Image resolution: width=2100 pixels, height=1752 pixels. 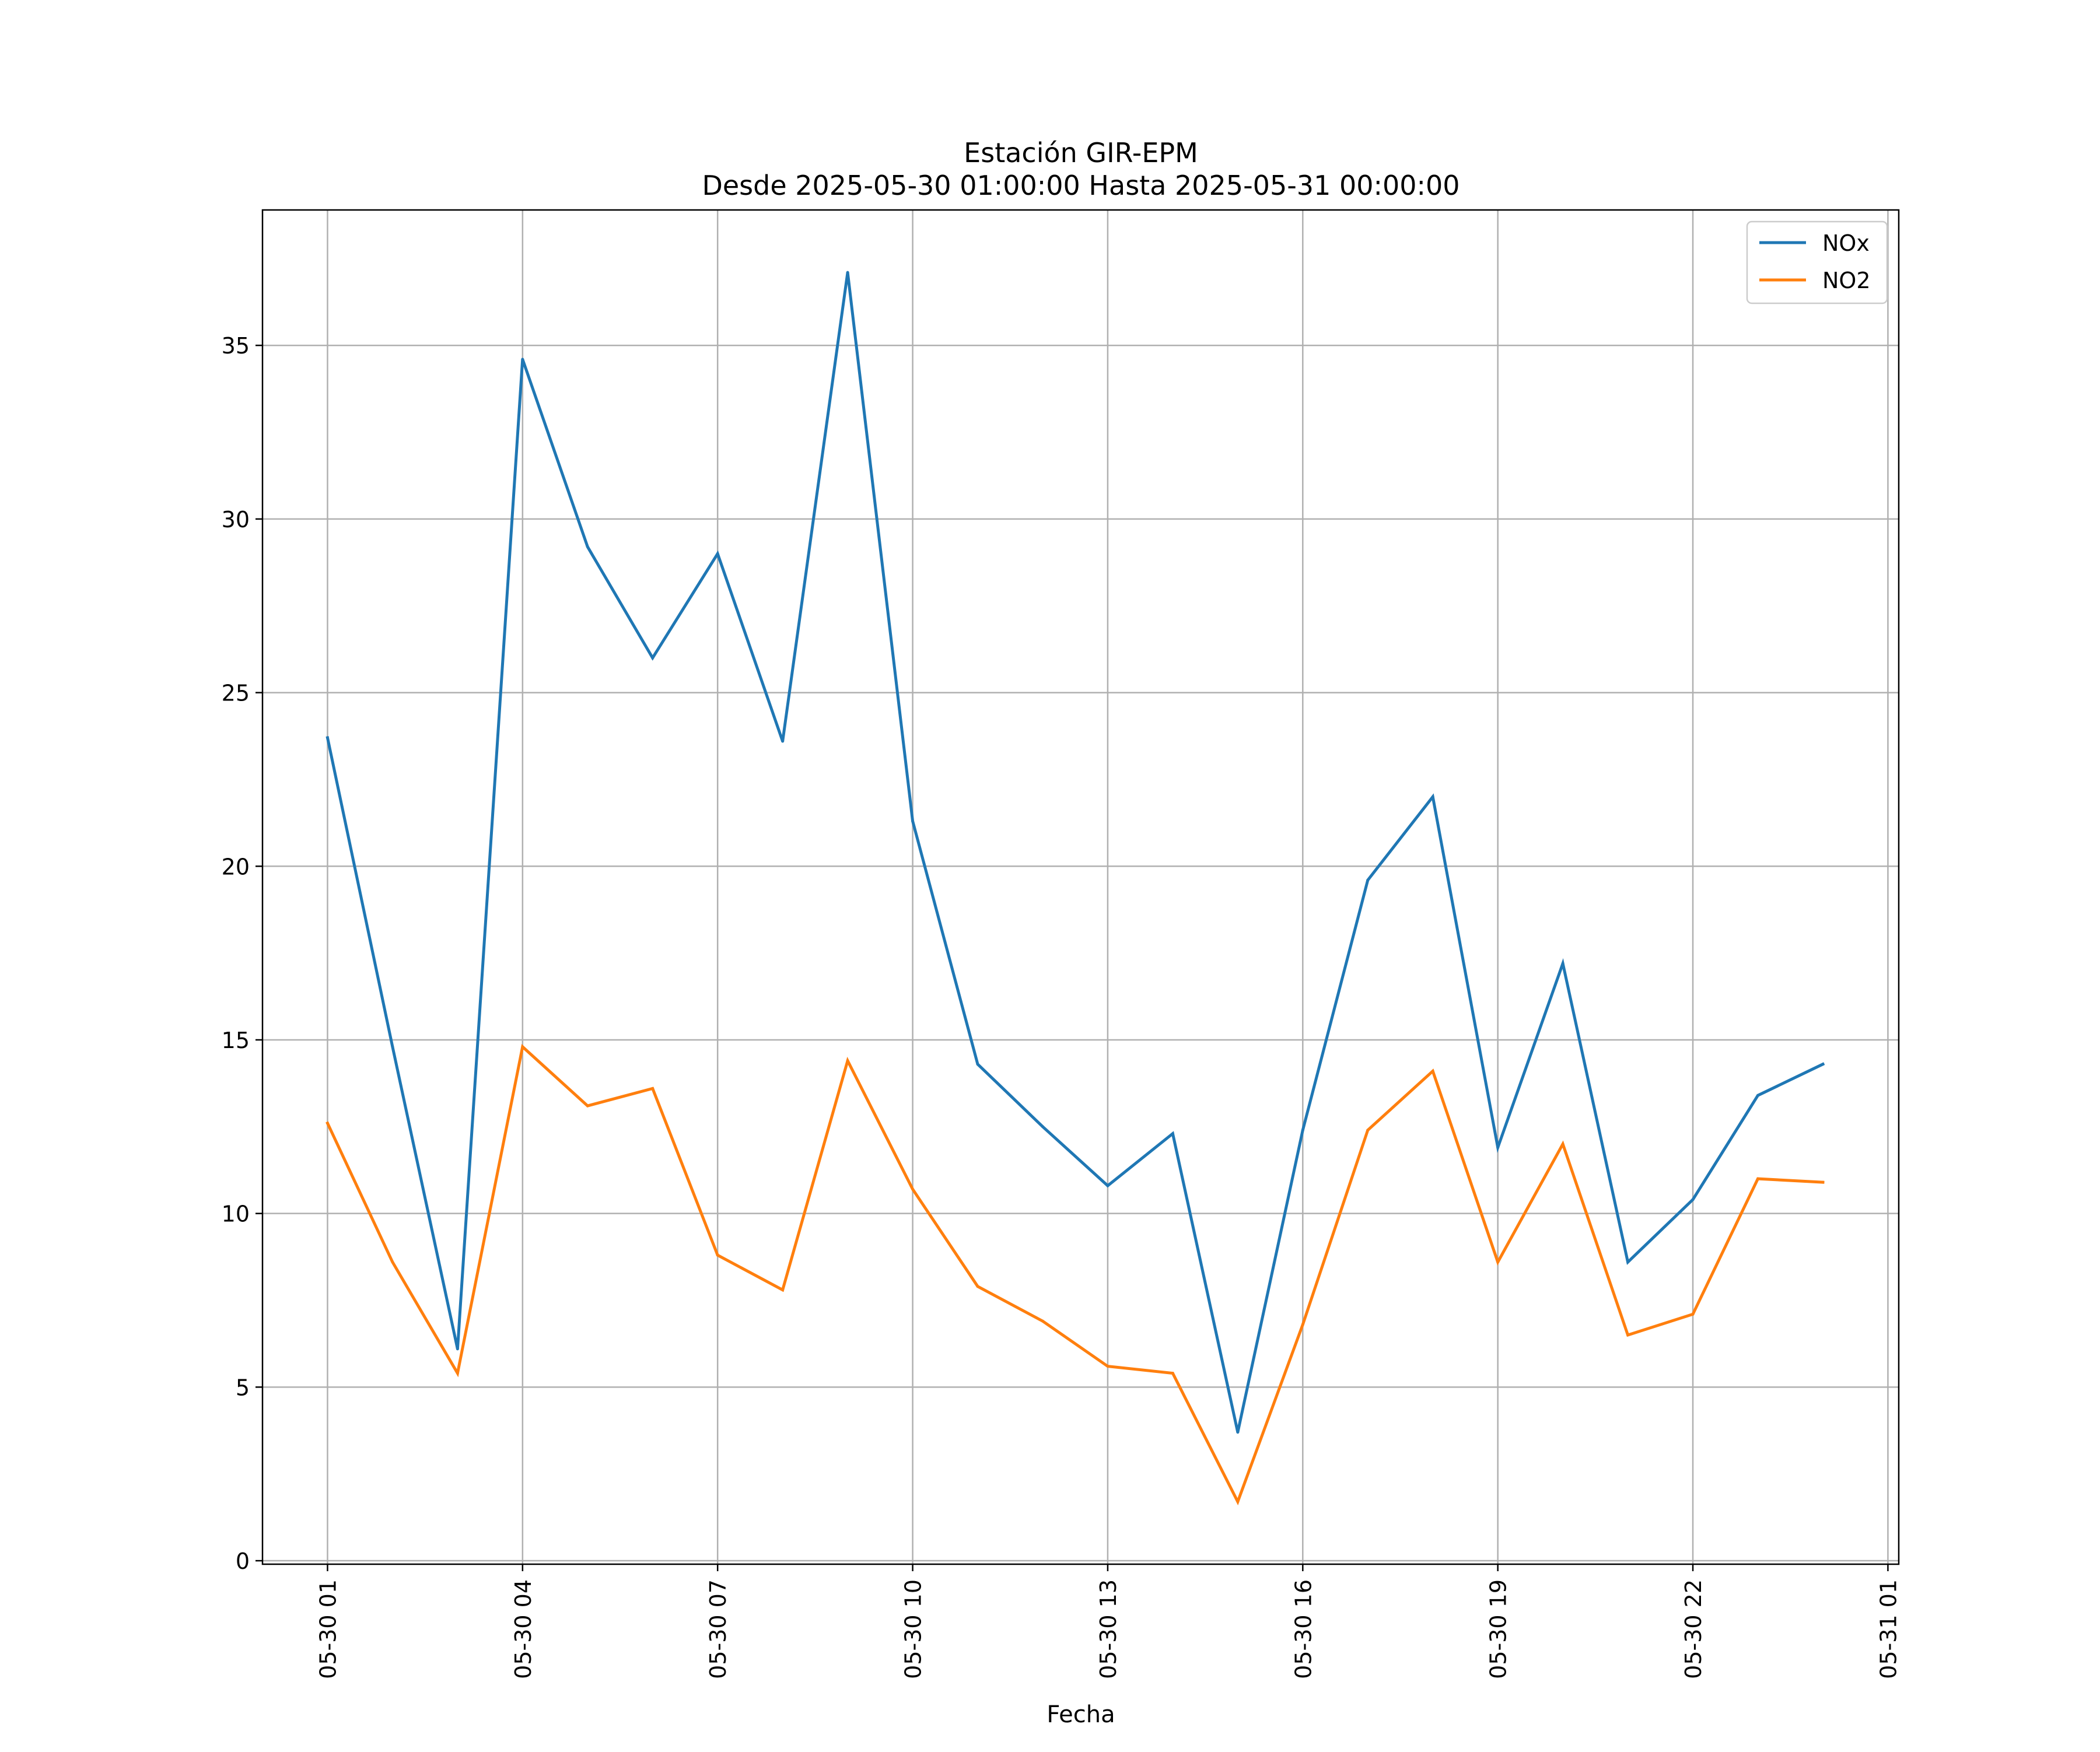 What do you see at coordinates (236, 693) in the screenshot?
I see `y-tick-label: 25` at bounding box center [236, 693].